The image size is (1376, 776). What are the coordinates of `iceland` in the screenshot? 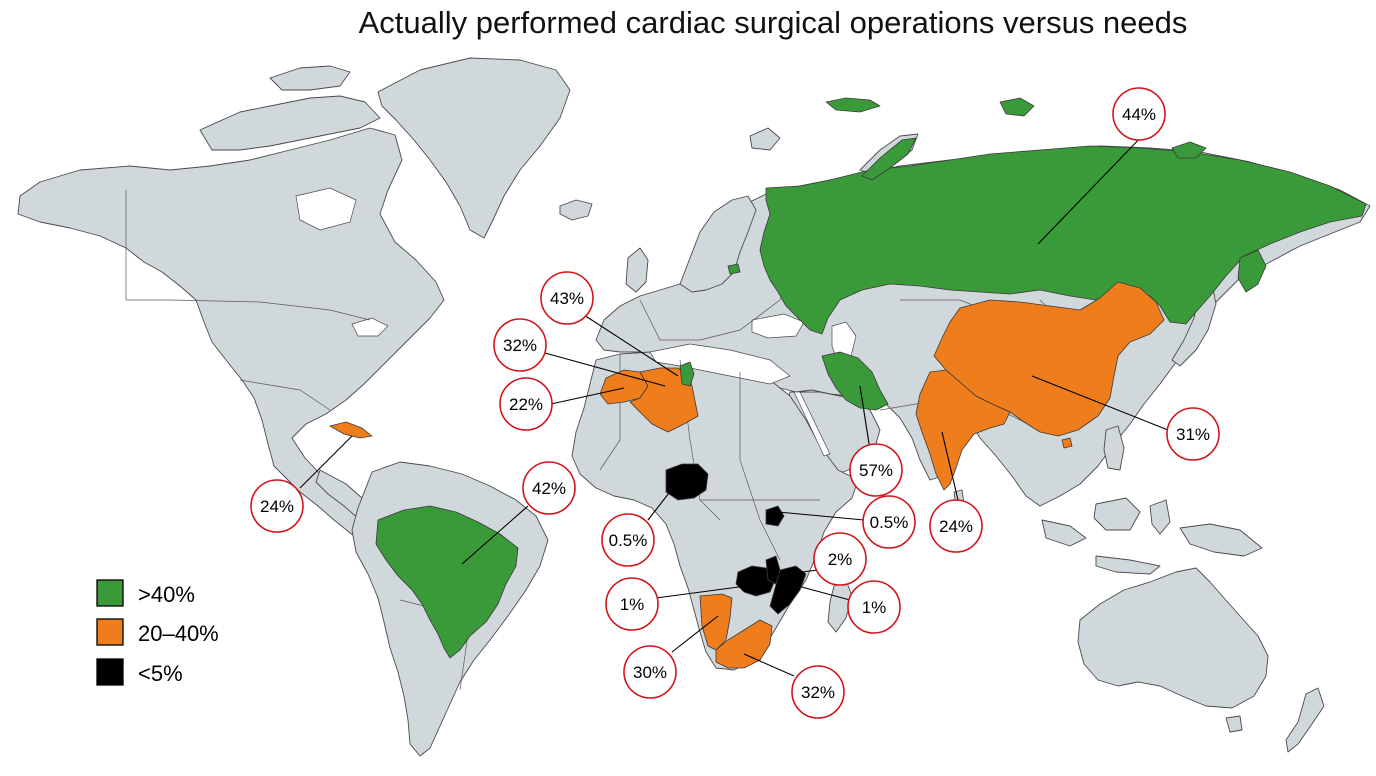 It's located at (576, 210).